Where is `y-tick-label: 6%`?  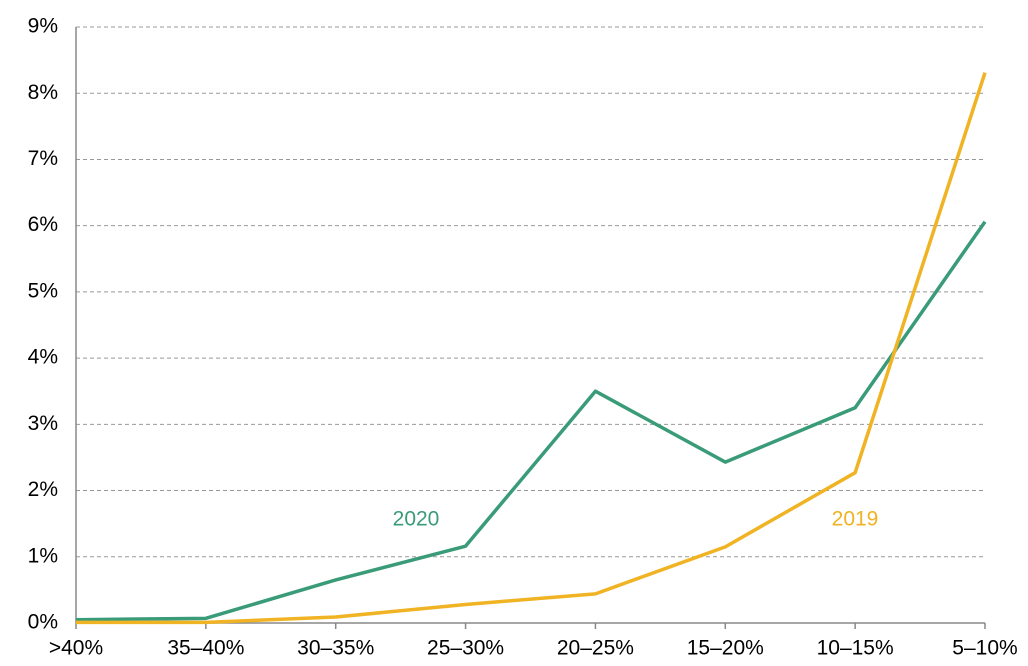
y-tick-label: 6% is located at coordinates (43, 224).